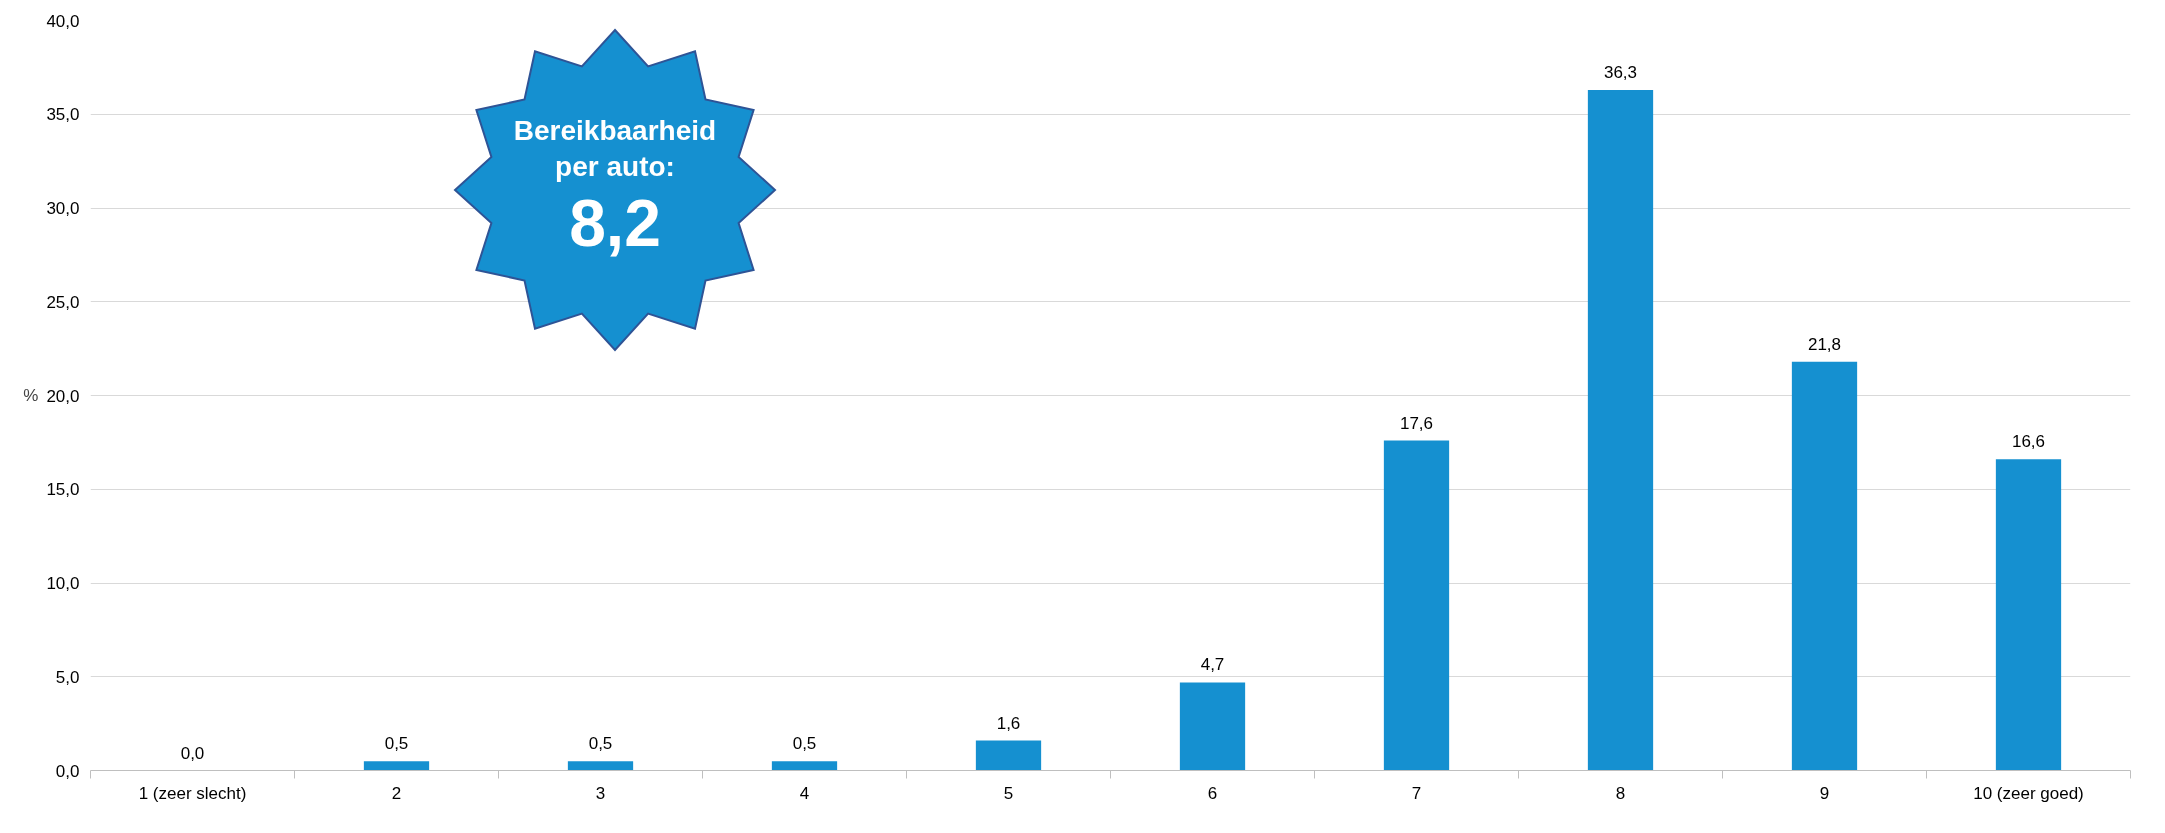  Describe the element at coordinates (67, 771) in the screenshot. I see `y-tick-label: 0,0` at that location.